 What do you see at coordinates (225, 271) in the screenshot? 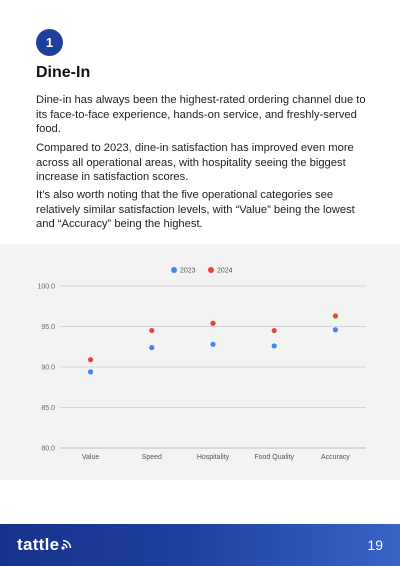
I see `legend-label: 2024` at bounding box center [225, 271].